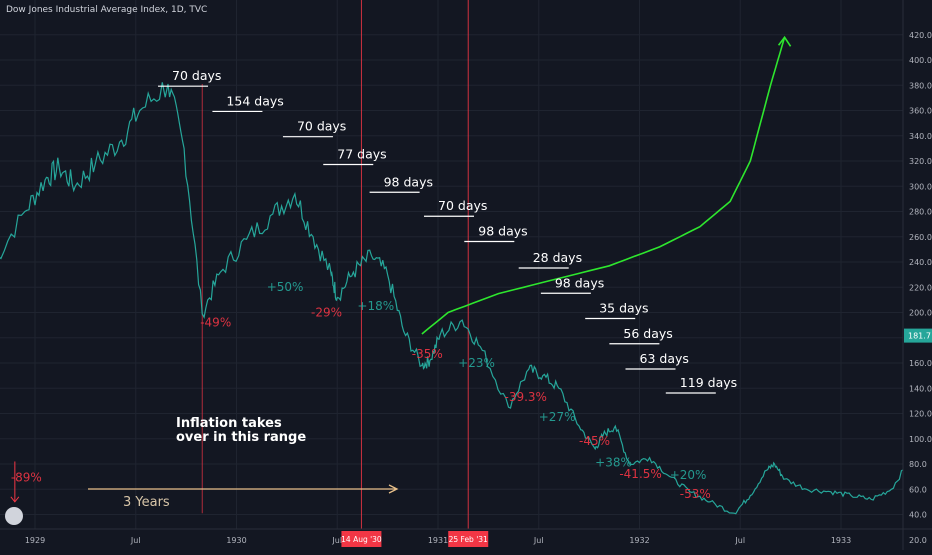 The width and height of the screenshot is (932, 555). I want to click on percent-change-label: -41.5%, so click(640, 474).